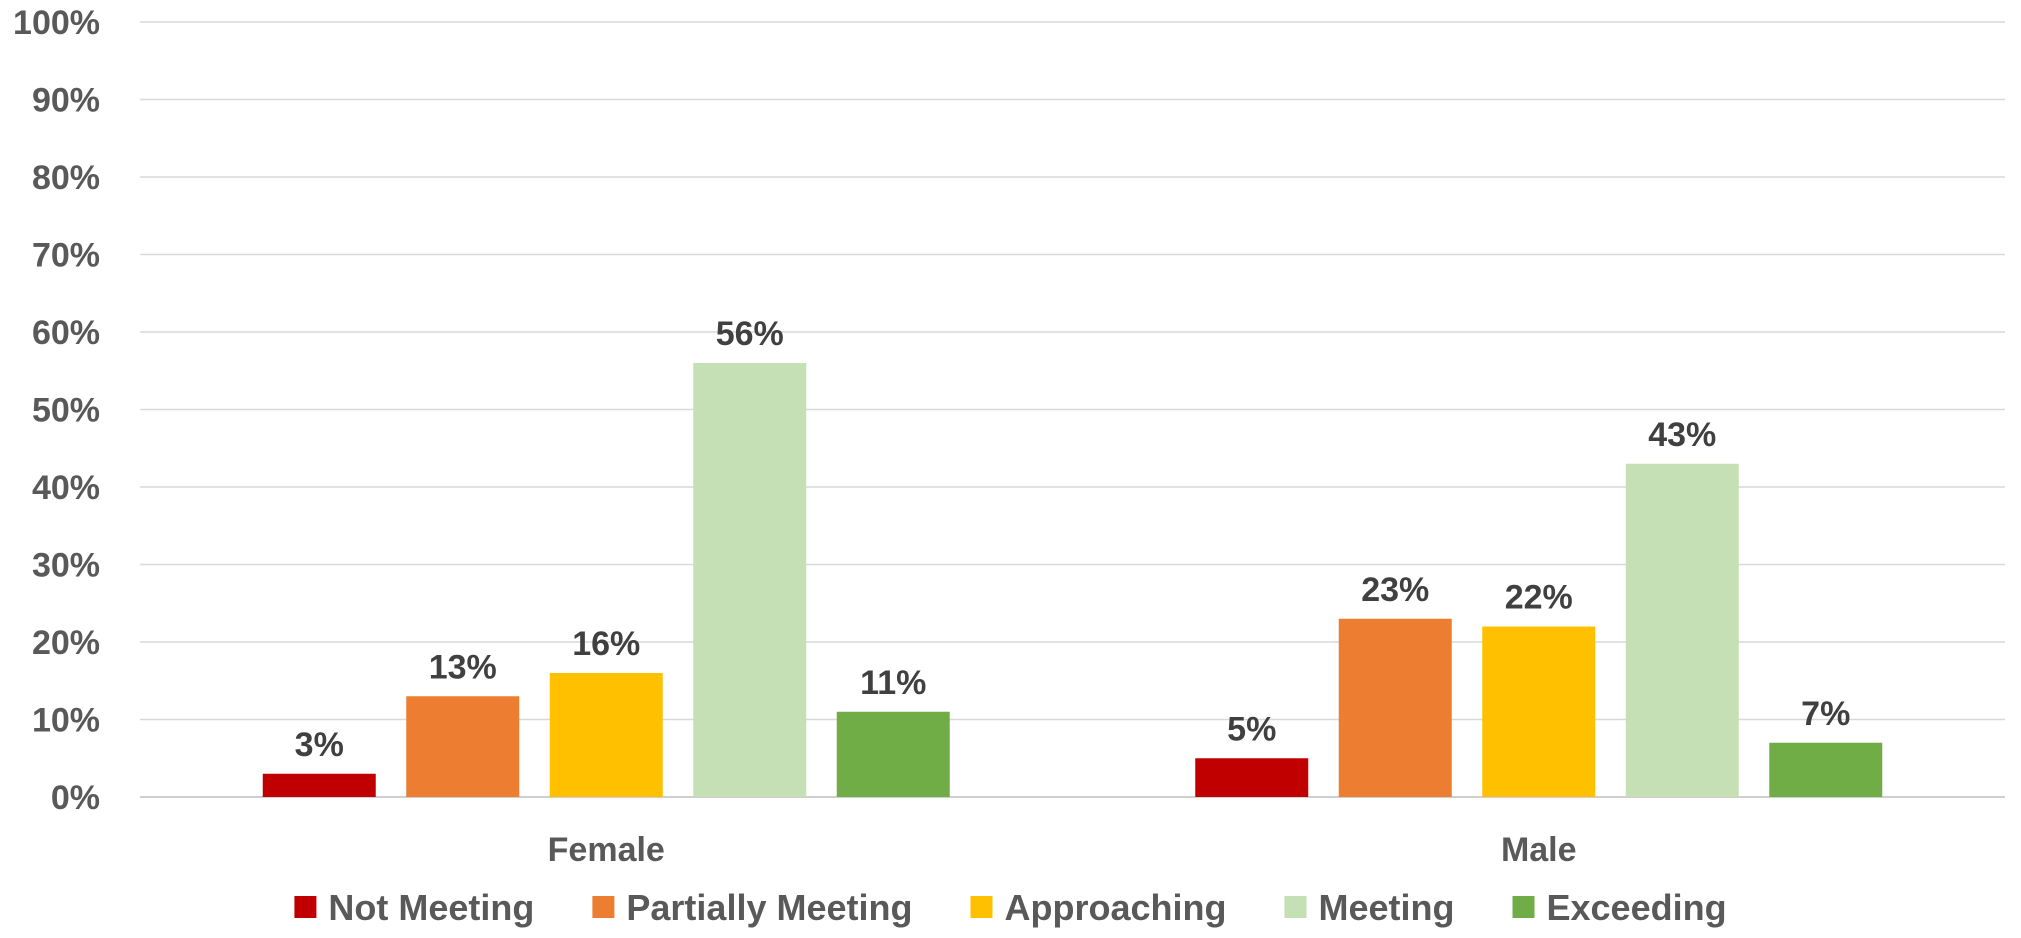 Image resolution: width=2021 pixels, height=938 pixels. What do you see at coordinates (66, 488) in the screenshot?
I see `y-tick-label: 40%` at bounding box center [66, 488].